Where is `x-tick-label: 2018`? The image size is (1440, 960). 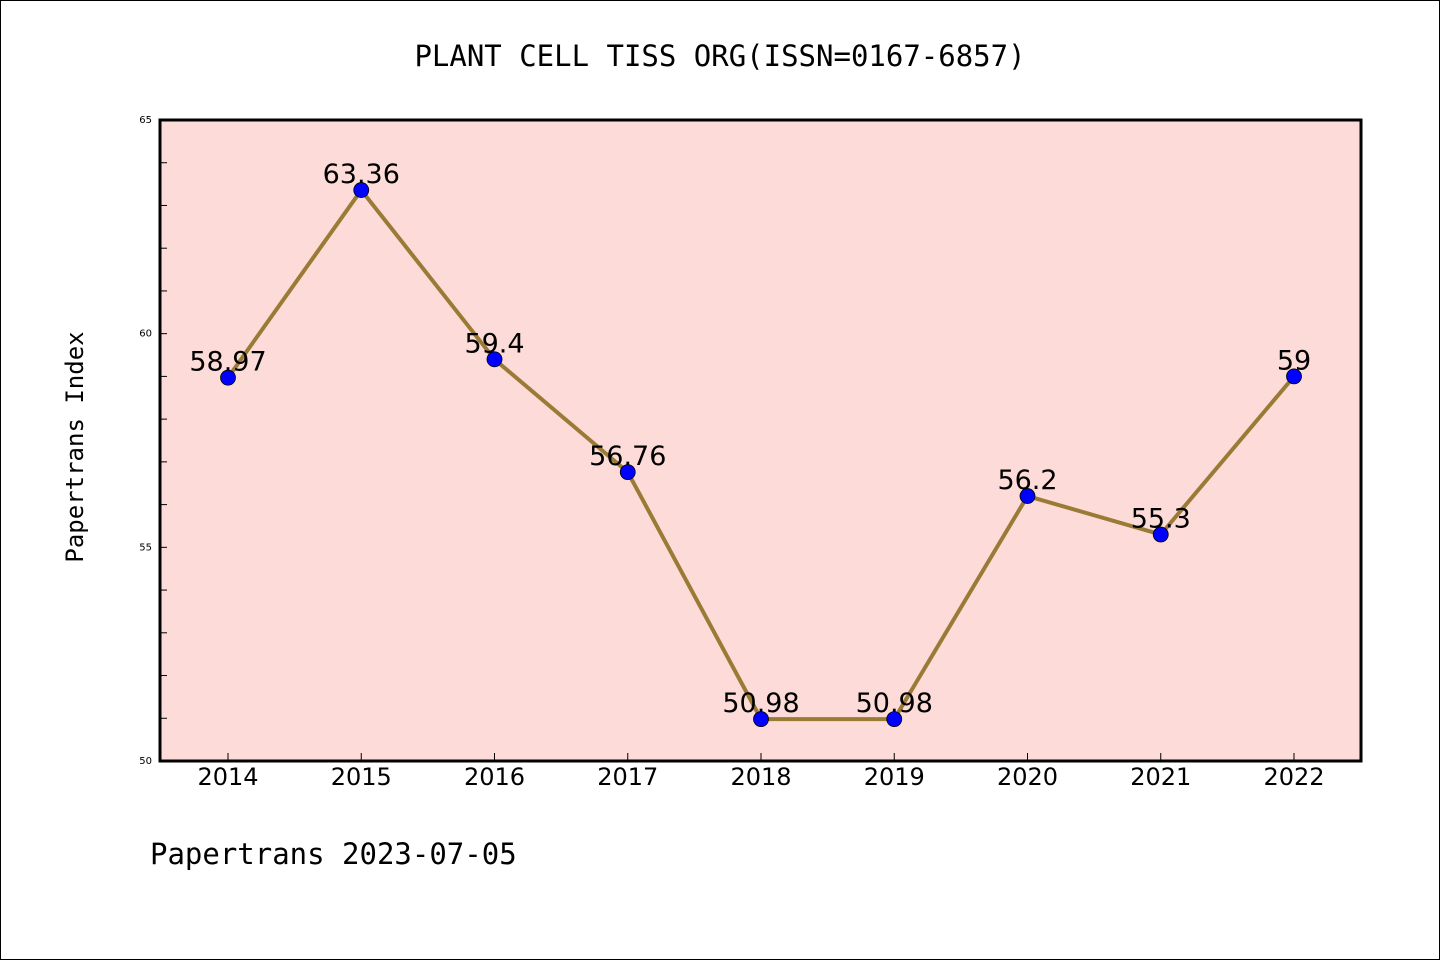 x-tick-label: 2018 is located at coordinates (760, 777).